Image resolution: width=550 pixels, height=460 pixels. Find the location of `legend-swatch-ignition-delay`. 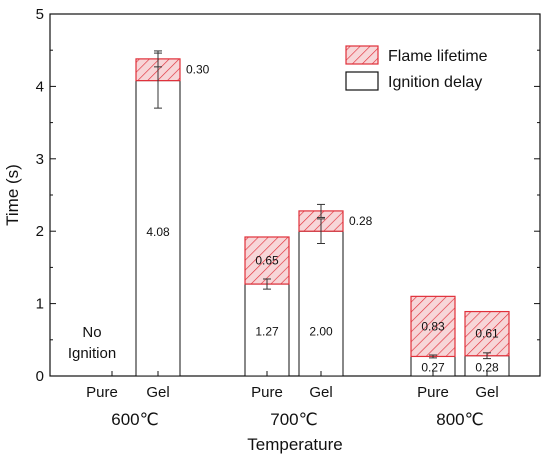

legend-swatch-ignition-delay is located at coordinates (362, 81).